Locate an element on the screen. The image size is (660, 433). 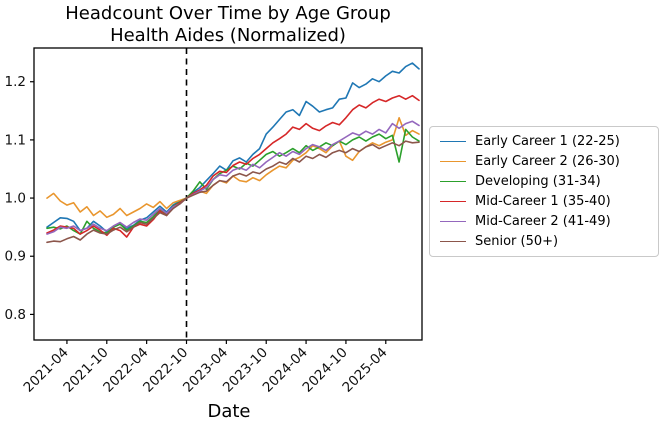
y-tick-label: 1.0 is located at coordinates (15, 199).